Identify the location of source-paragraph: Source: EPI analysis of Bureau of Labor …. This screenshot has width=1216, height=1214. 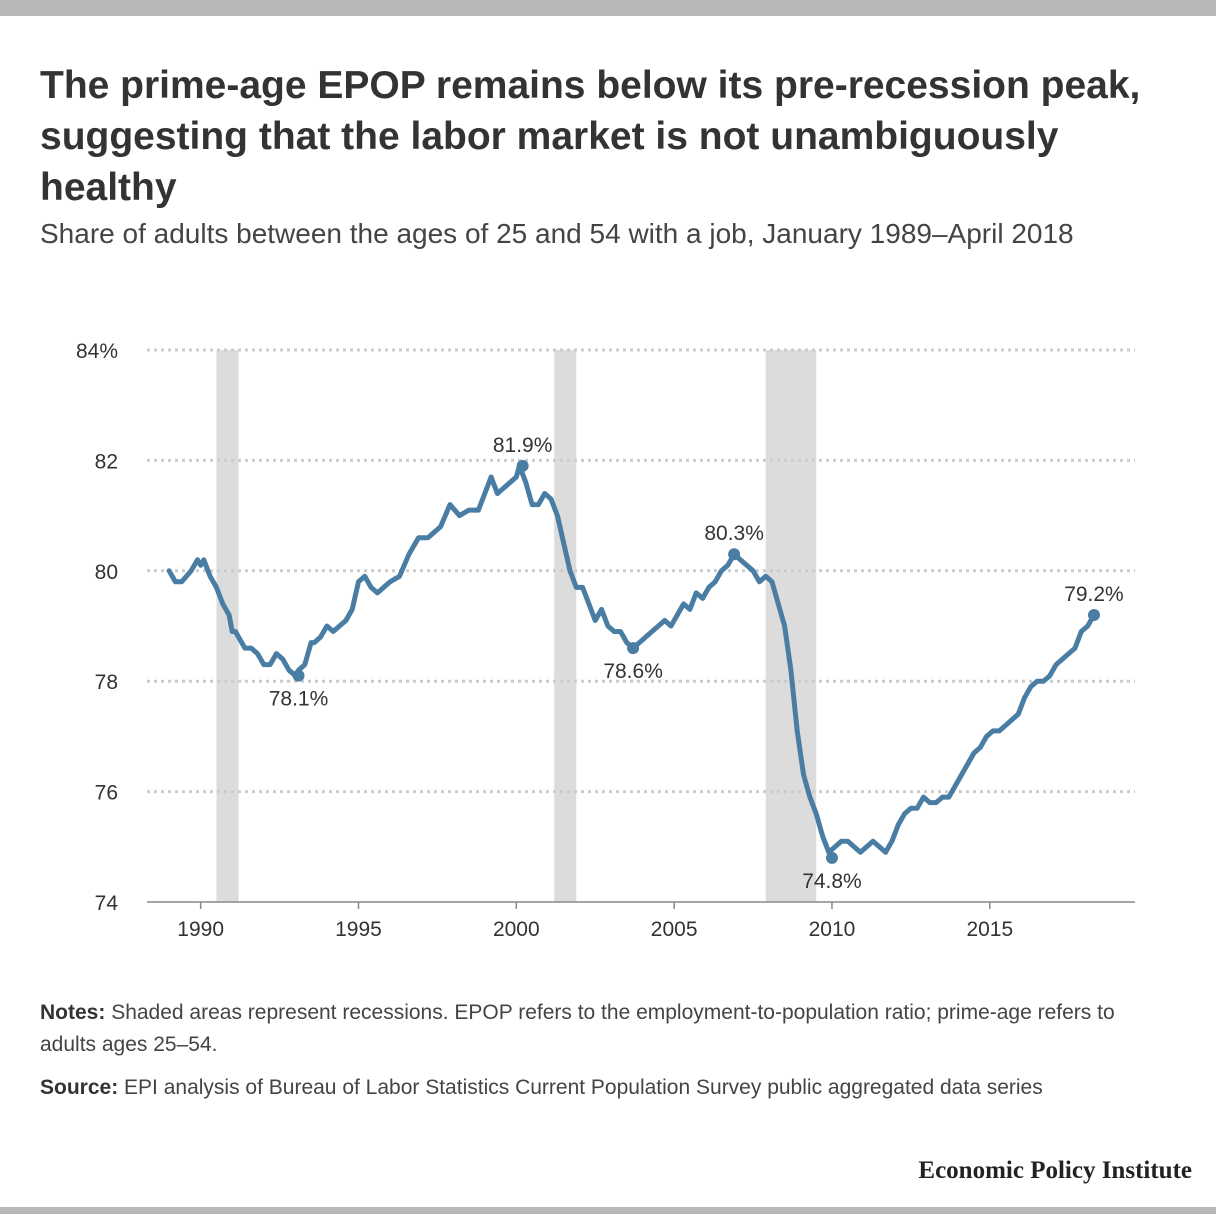
(607, 1088).